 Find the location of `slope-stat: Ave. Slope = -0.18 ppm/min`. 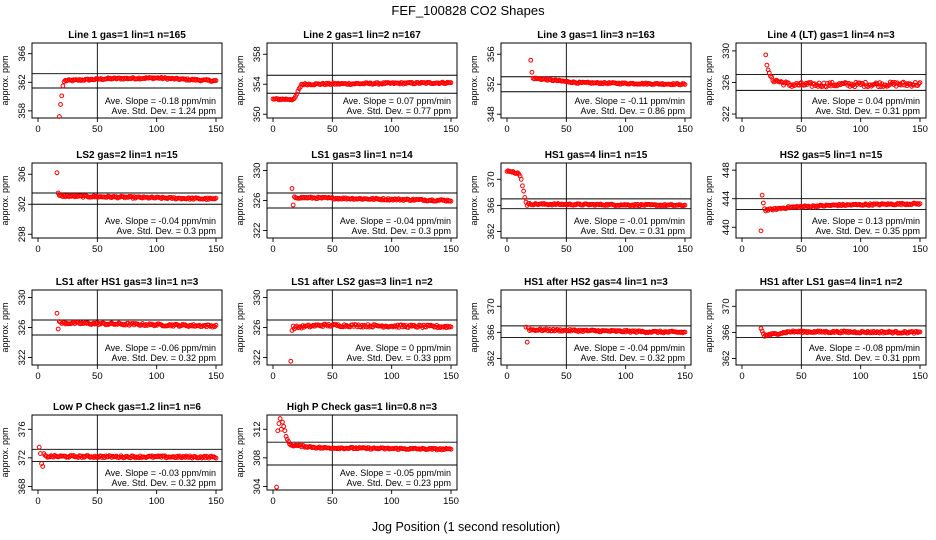

slope-stat: Ave. Slope = -0.18 ppm/min is located at coordinates (160, 101).